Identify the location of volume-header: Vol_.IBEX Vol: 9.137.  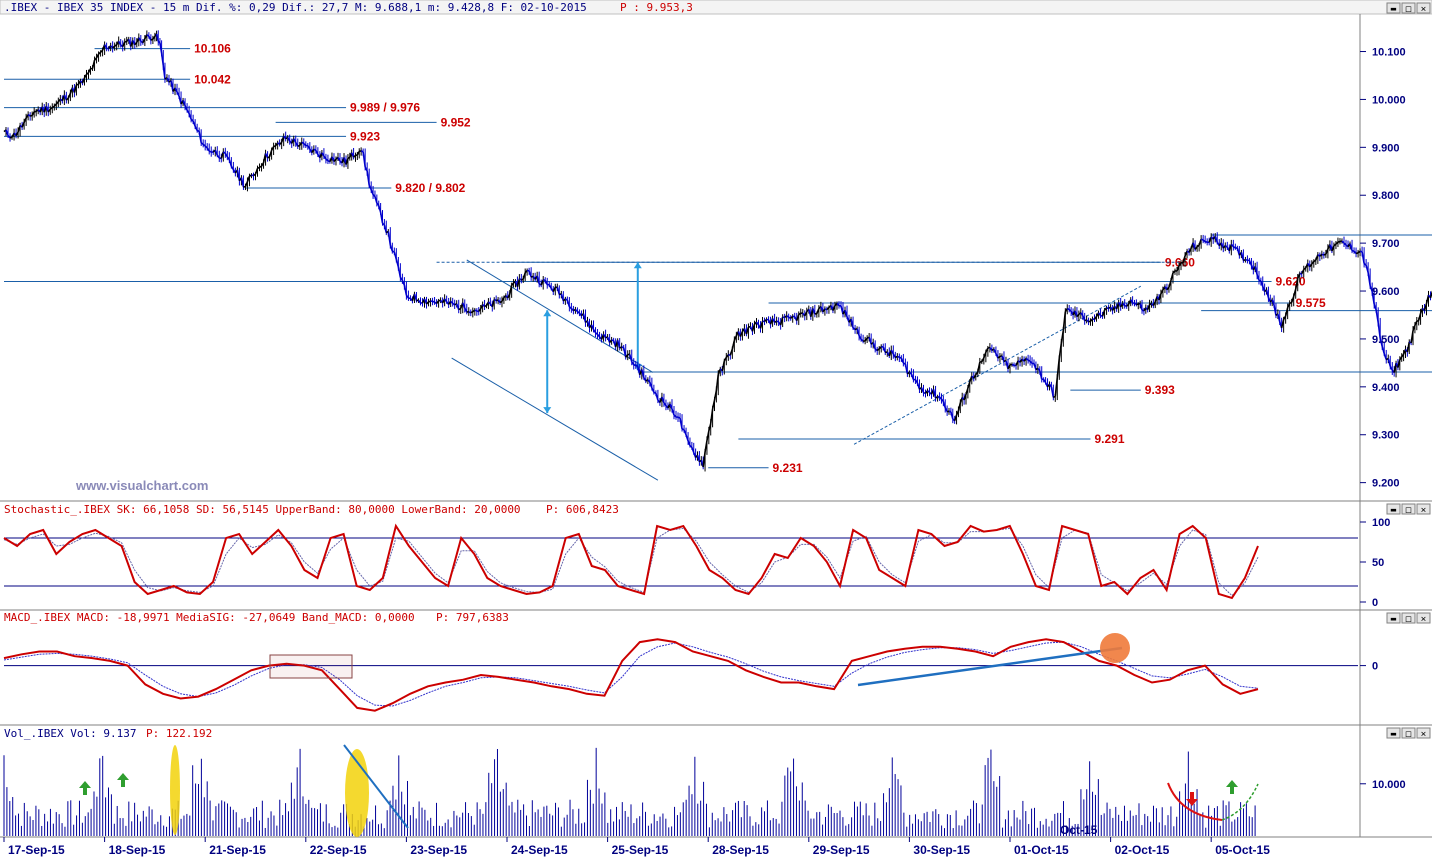
(70, 733).